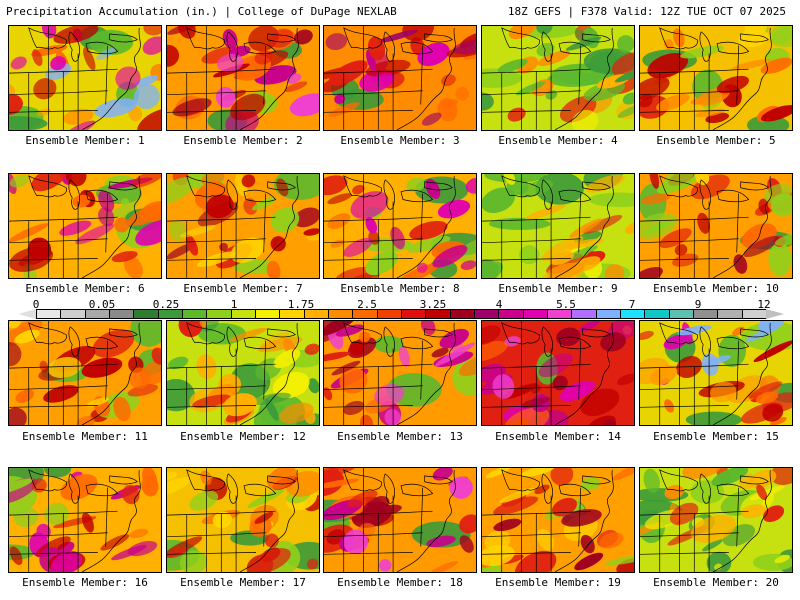 The image size is (800, 600). Describe the element at coordinates (558, 140) in the screenshot. I see `ensemble-member-label: Ensemble Member: 4` at that location.